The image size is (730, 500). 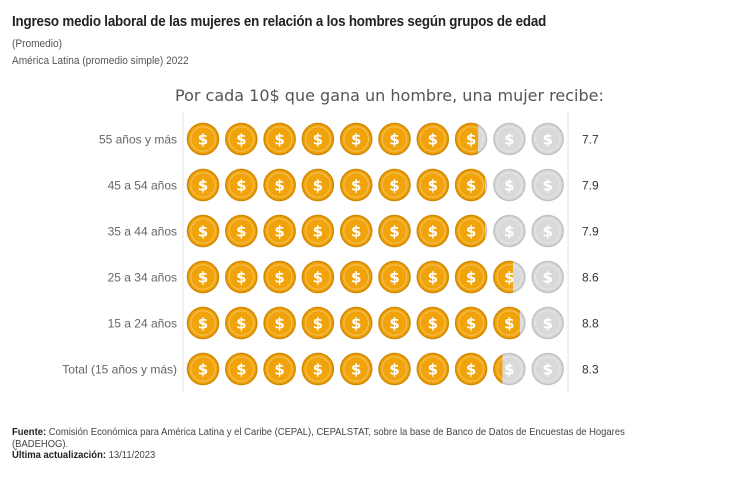 What do you see at coordinates (29, 432) in the screenshot?
I see `source-label: Fuente:` at bounding box center [29, 432].